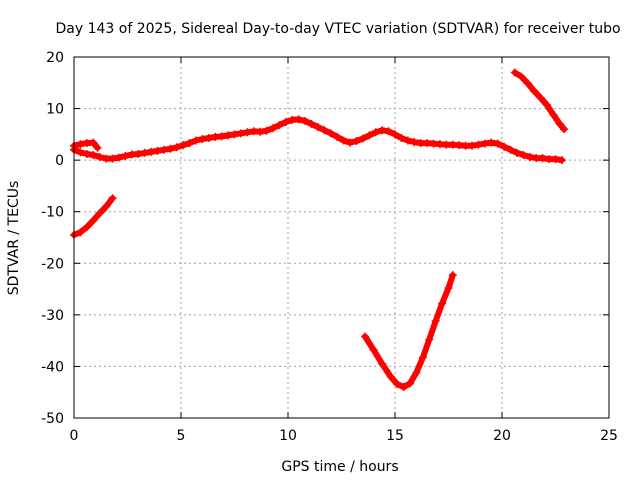 The image size is (640, 480). Describe the element at coordinates (609, 436) in the screenshot. I see `x-tick-label: 25` at that location.